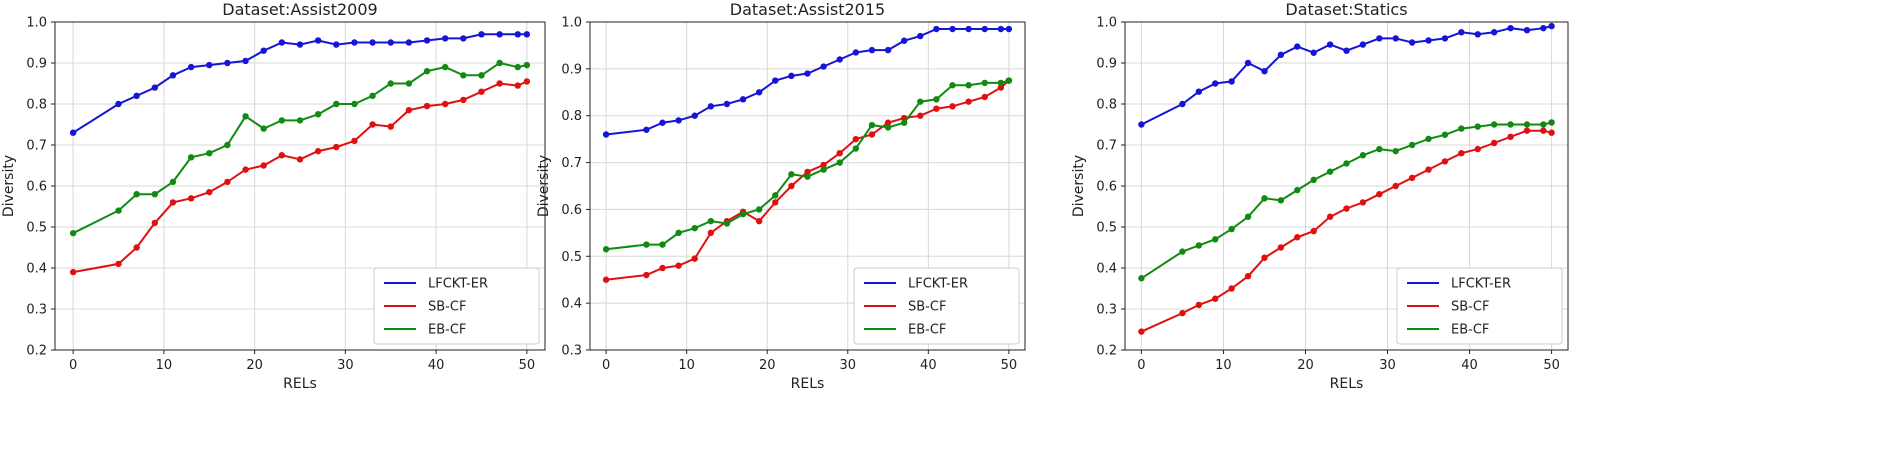 The image size is (1900, 469). What do you see at coordinates (571, 257) in the screenshot?
I see `y-tick-label: 0.5` at bounding box center [571, 257].